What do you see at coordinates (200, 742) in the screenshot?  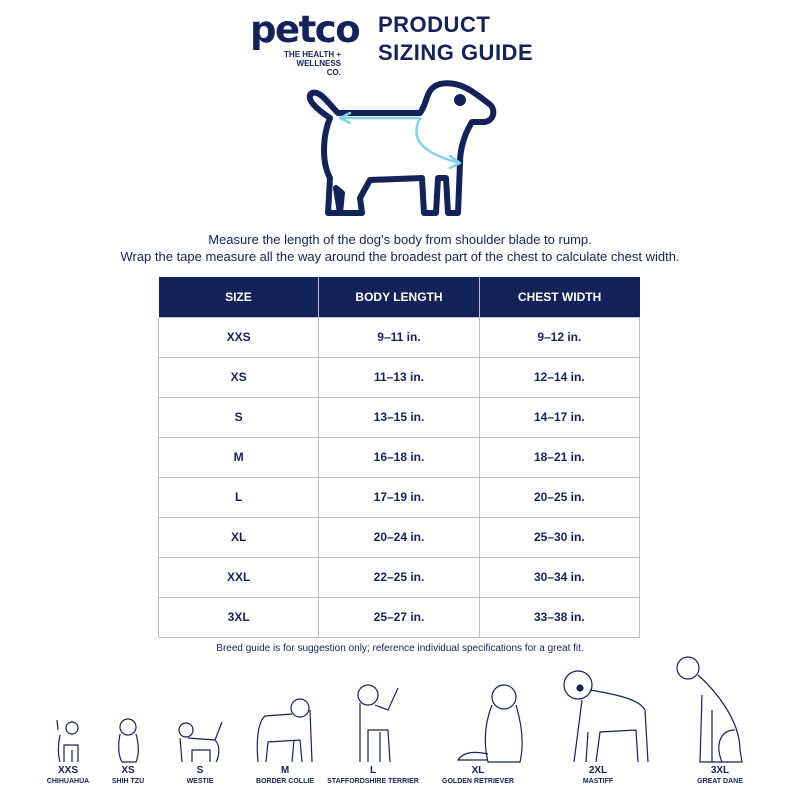 I see `westie-icon` at bounding box center [200, 742].